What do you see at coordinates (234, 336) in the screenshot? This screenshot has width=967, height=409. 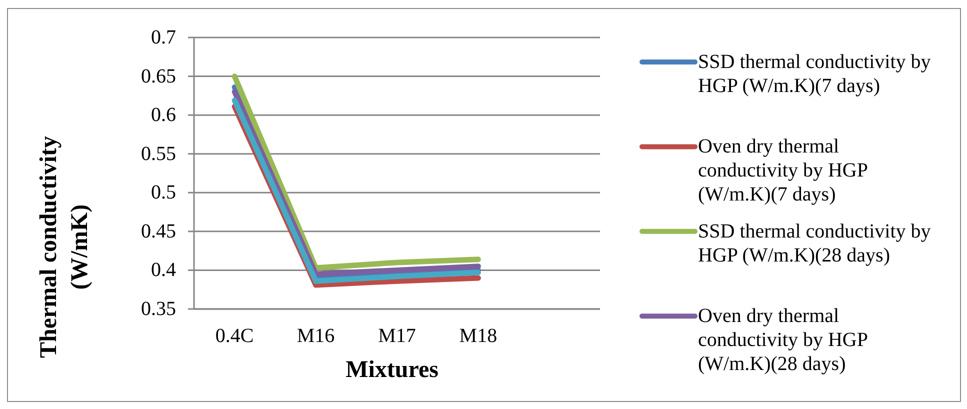 I see `x-tick-label: 0.4C` at bounding box center [234, 336].